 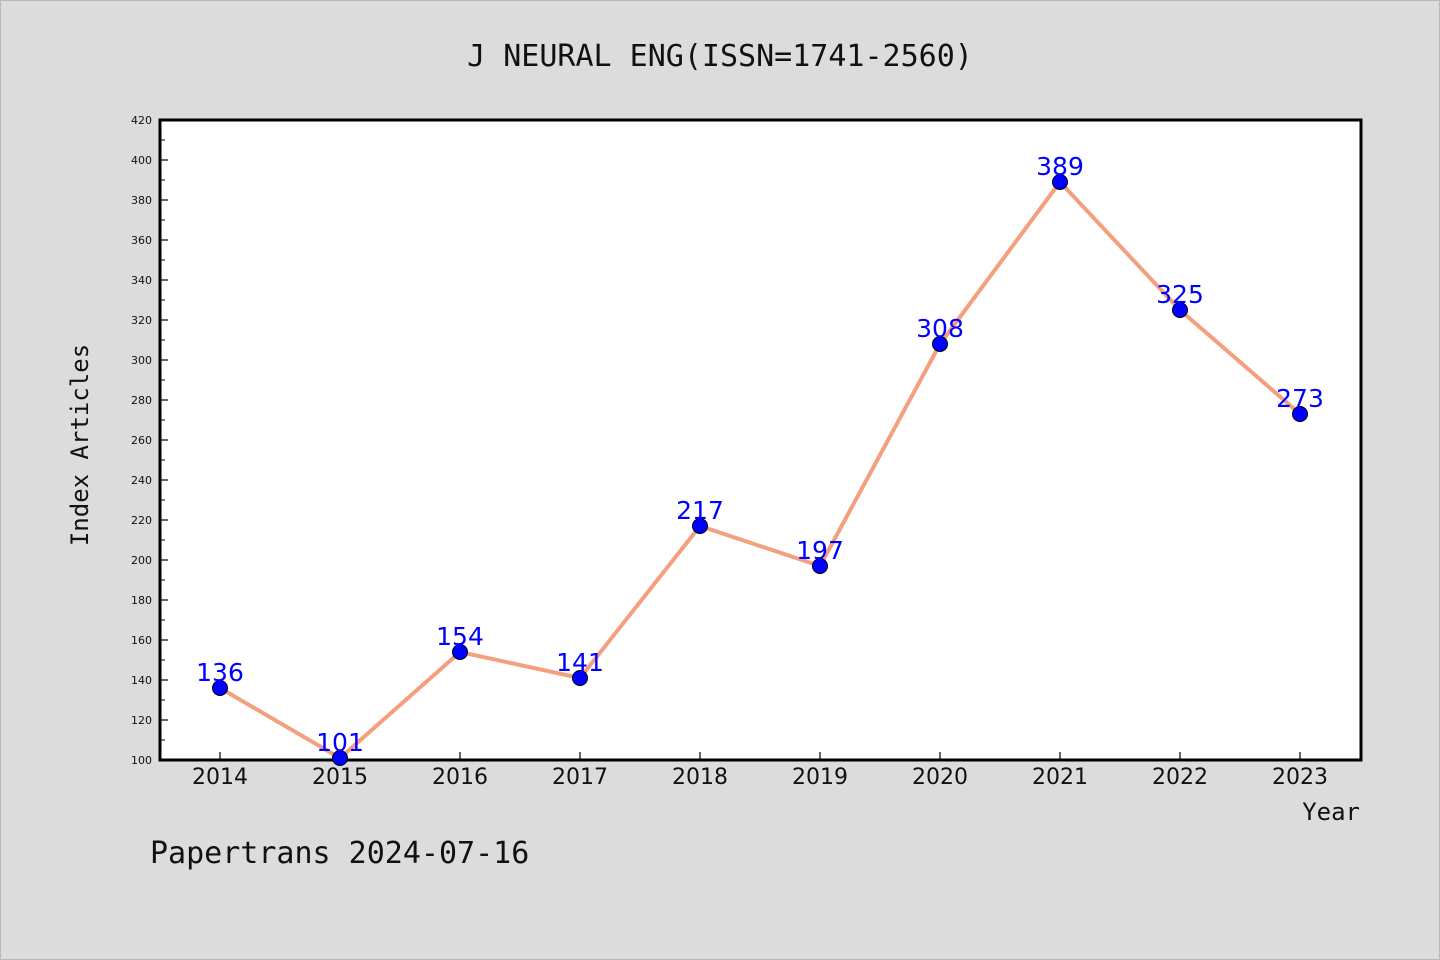 I want to click on y-axis-label: Index Articles, so click(x=80, y=445).